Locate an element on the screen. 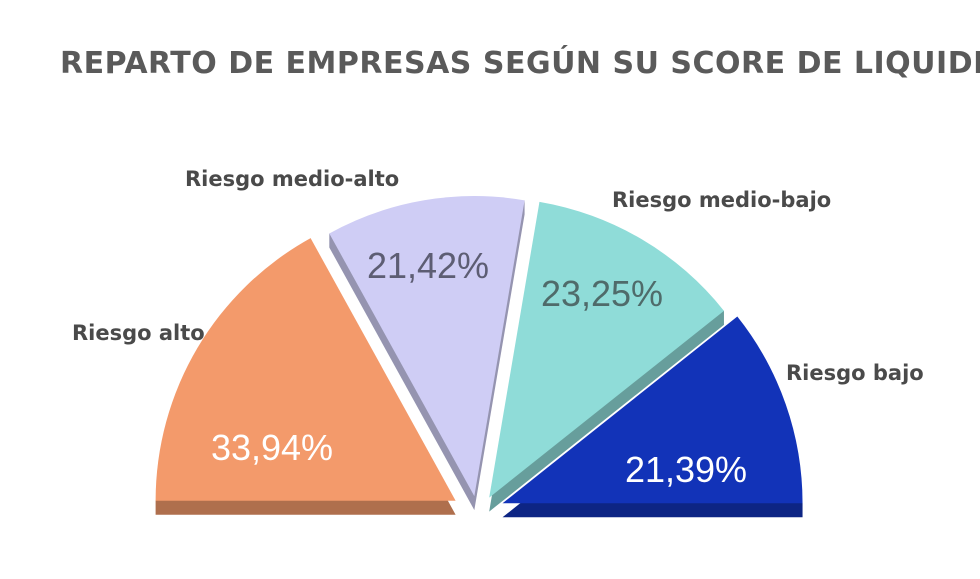 The image size is (980, 579). value-label: 21,42% is located at coordinates (428, 265).